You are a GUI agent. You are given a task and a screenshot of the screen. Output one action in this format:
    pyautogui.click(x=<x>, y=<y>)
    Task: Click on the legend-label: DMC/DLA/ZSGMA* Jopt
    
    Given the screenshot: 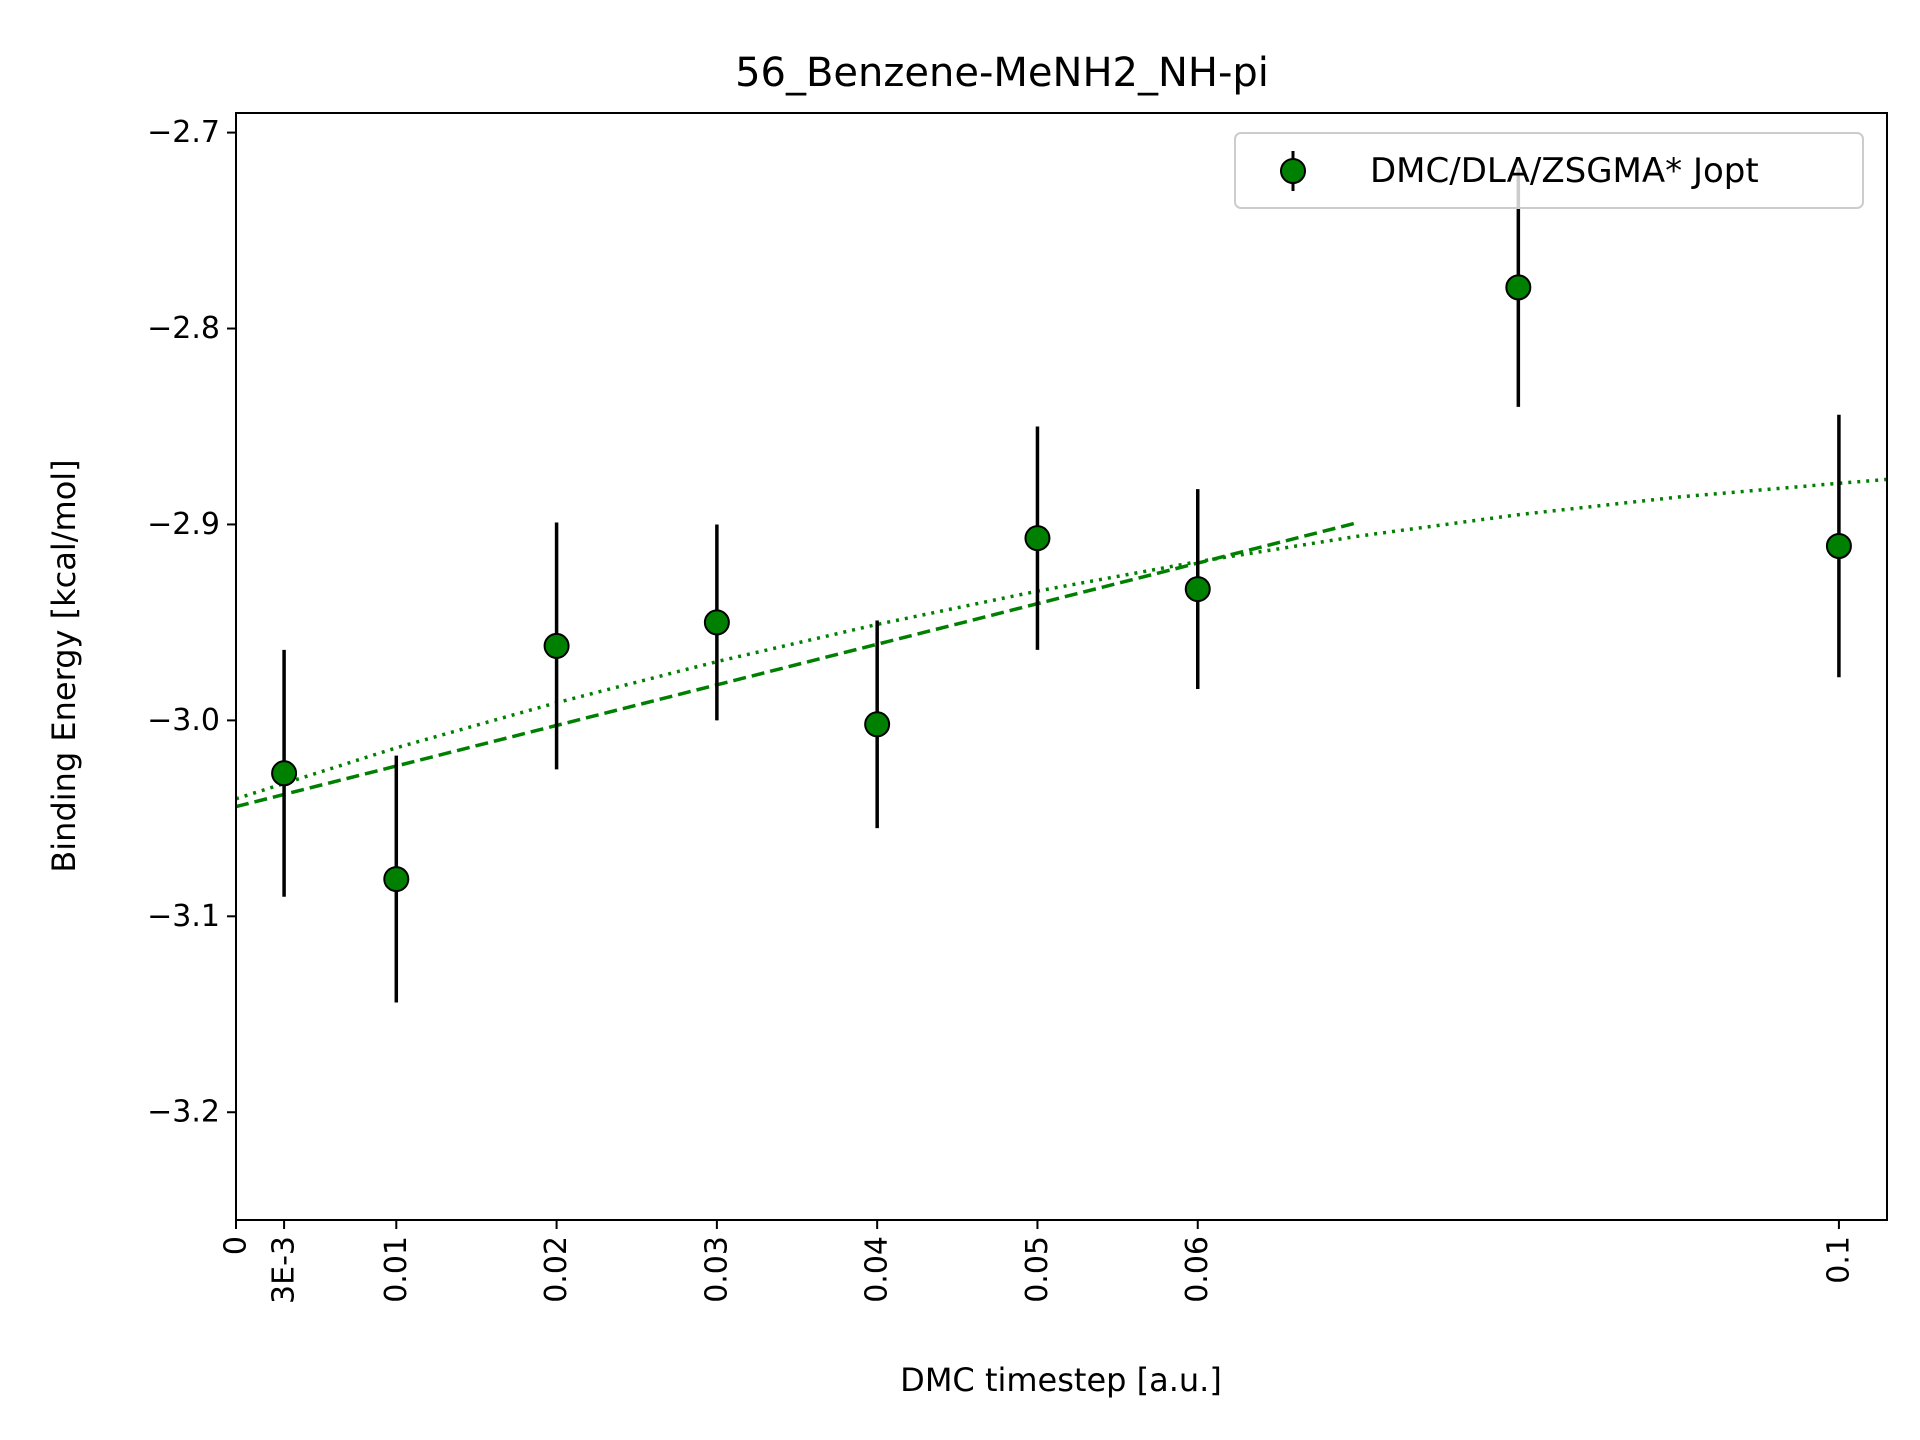 What is the action you would take?
    pyautogui.click(x=1564, y=171)
    